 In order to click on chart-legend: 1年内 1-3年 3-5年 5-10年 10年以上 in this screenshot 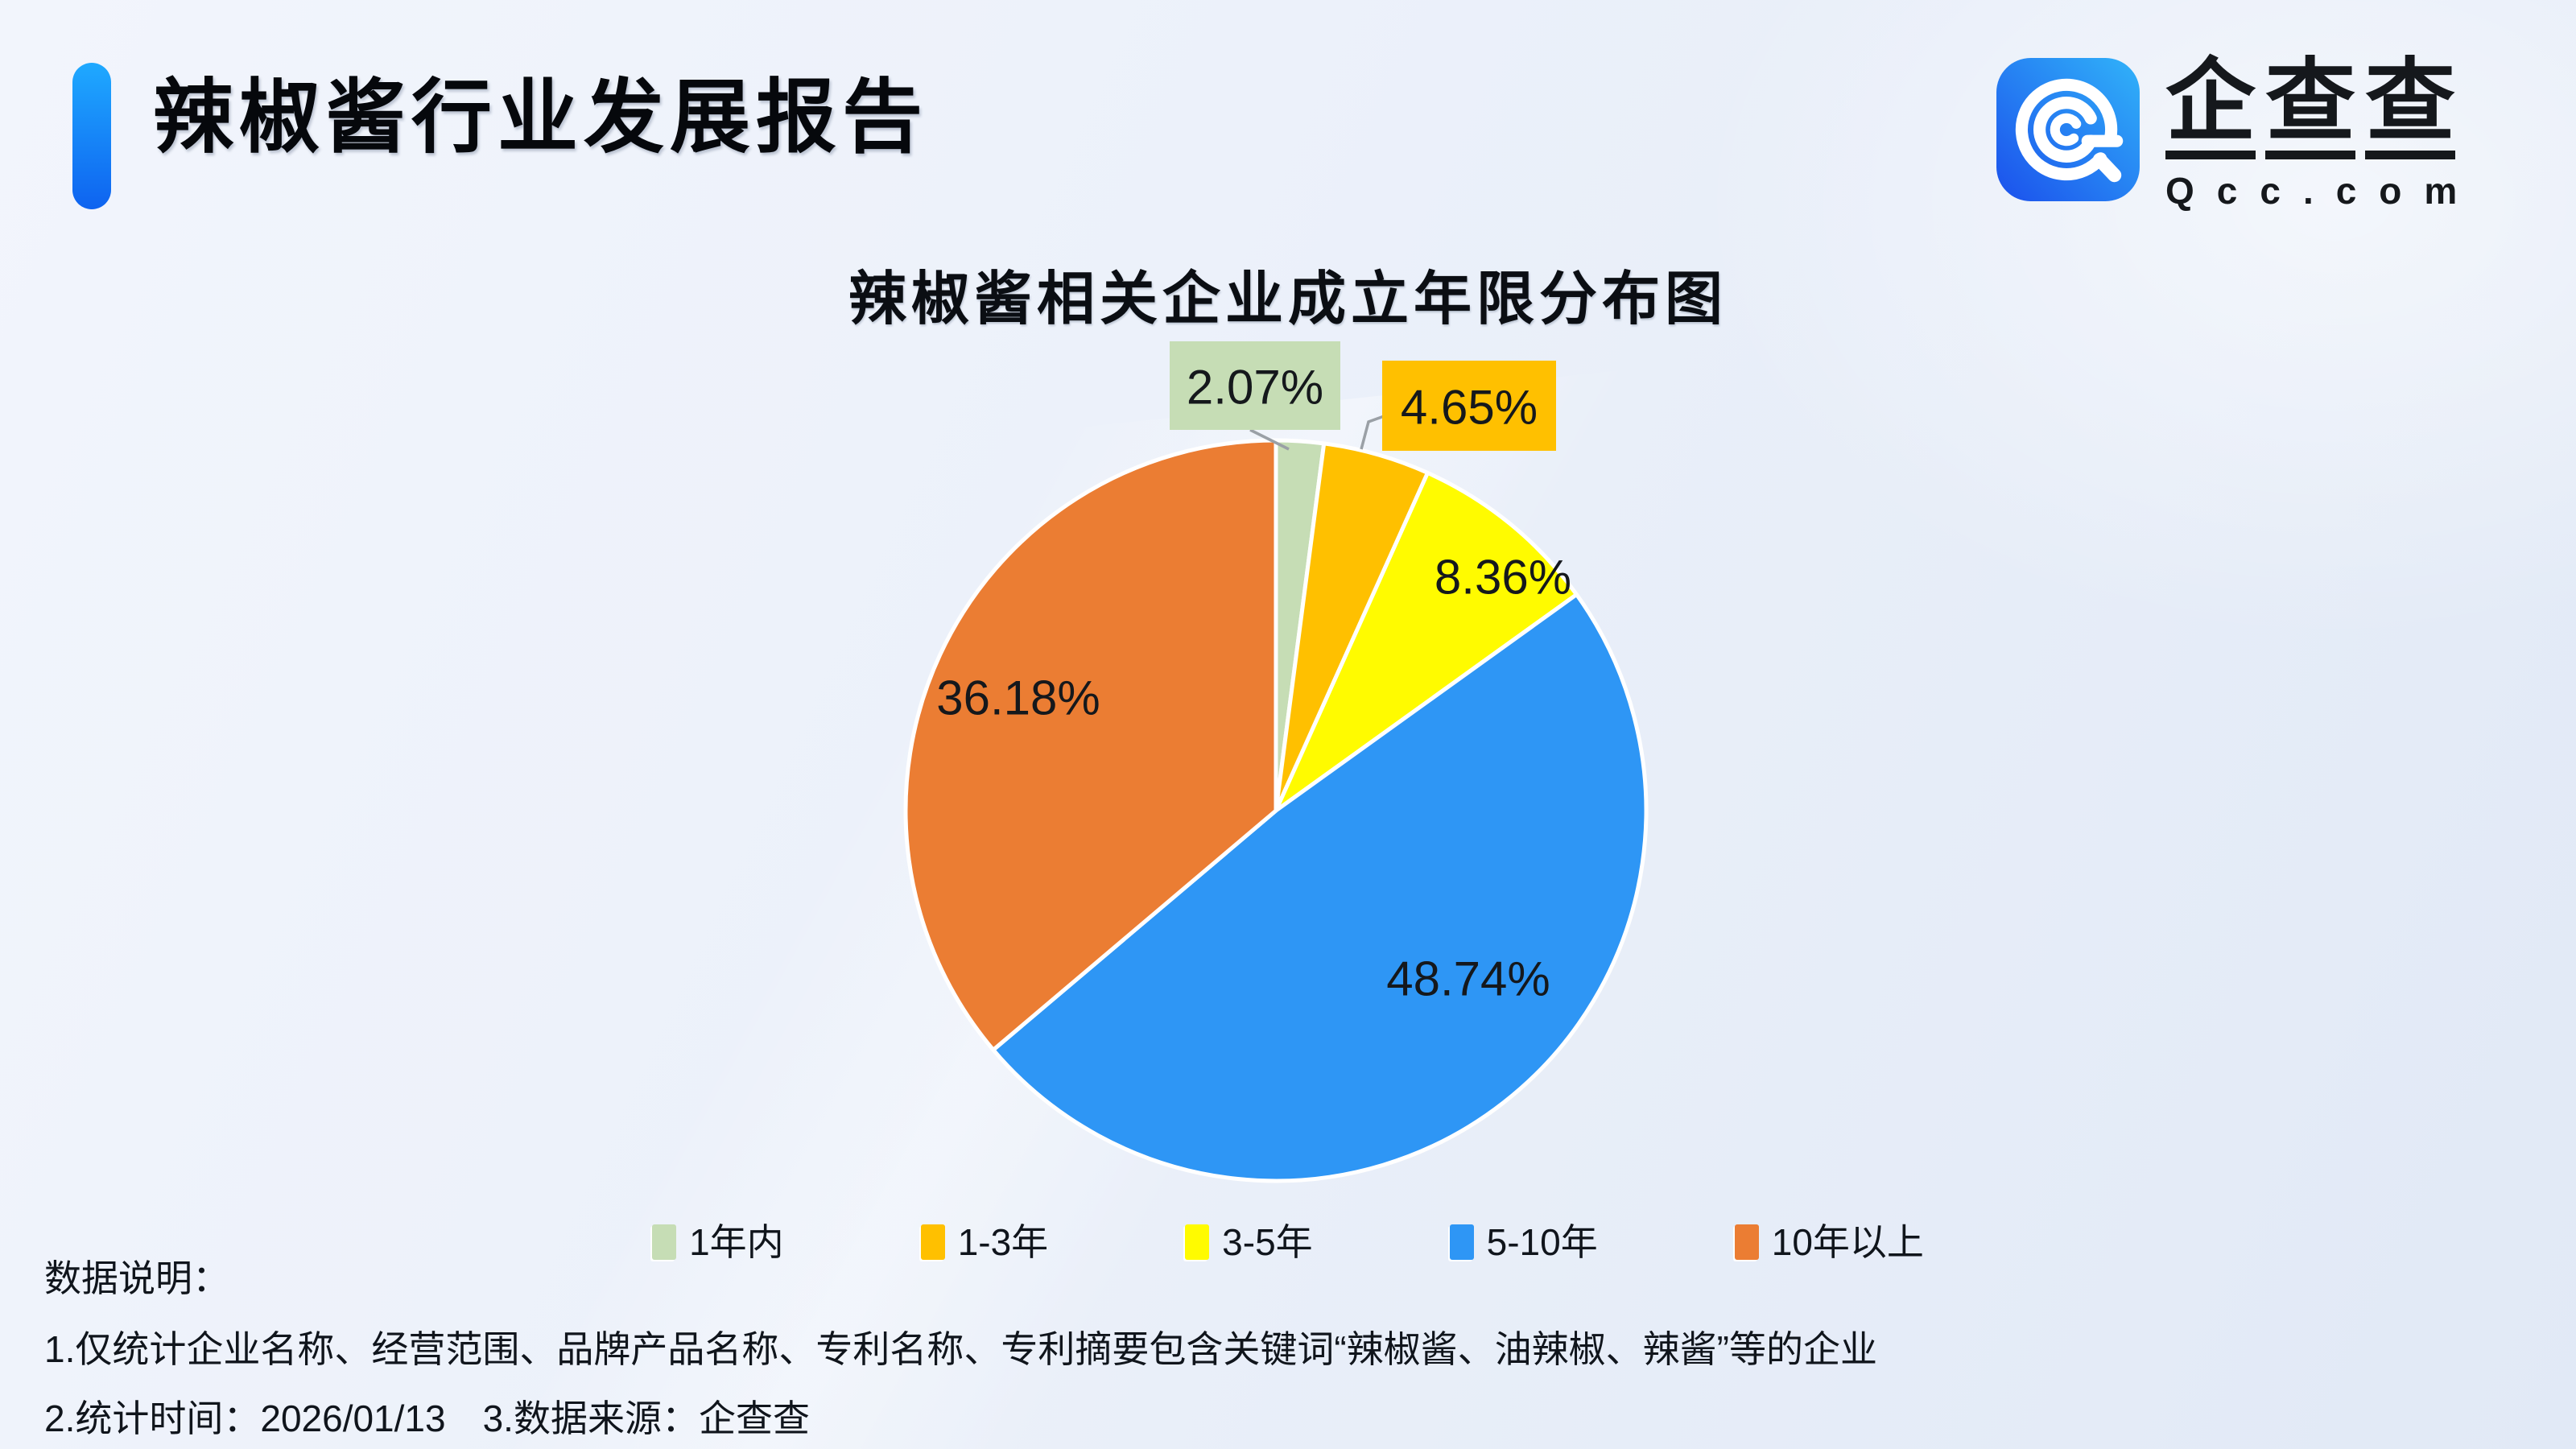, I will do `click(1288, 1242)`.